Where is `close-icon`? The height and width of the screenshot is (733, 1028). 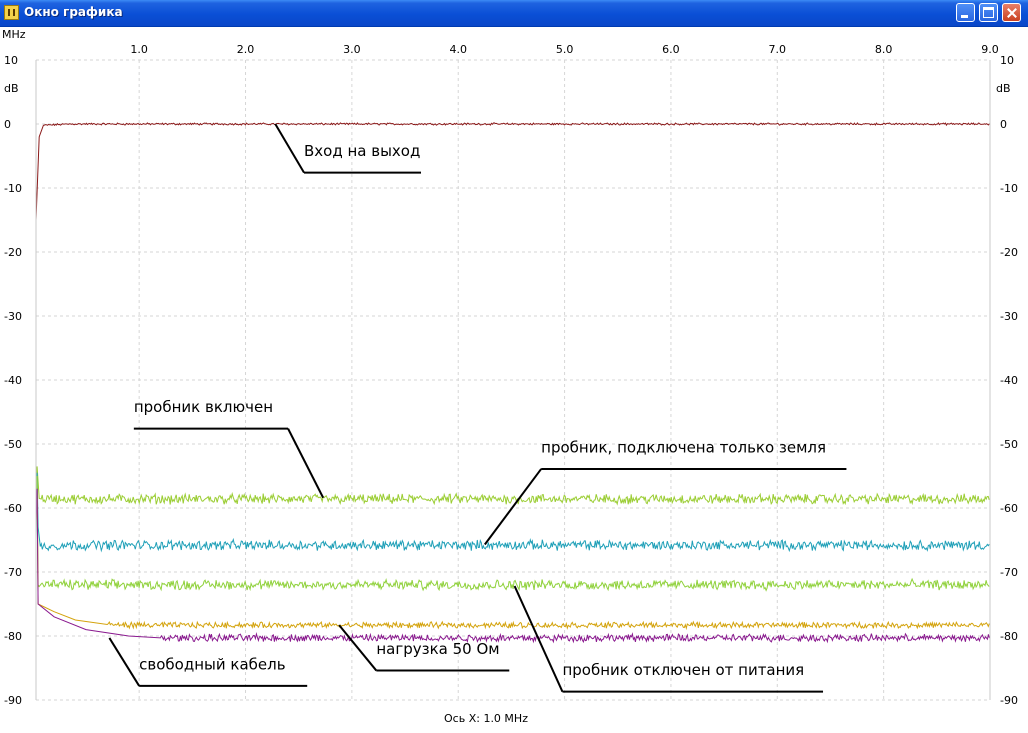 close-icon is located at coordinates (1011, 12).